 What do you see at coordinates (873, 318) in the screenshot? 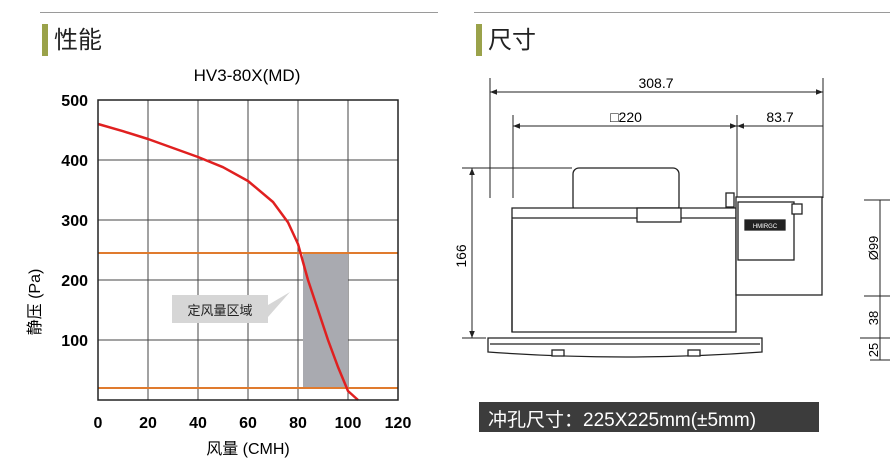
I see `dim-38-label: 38` at bounding box center [873, 318].